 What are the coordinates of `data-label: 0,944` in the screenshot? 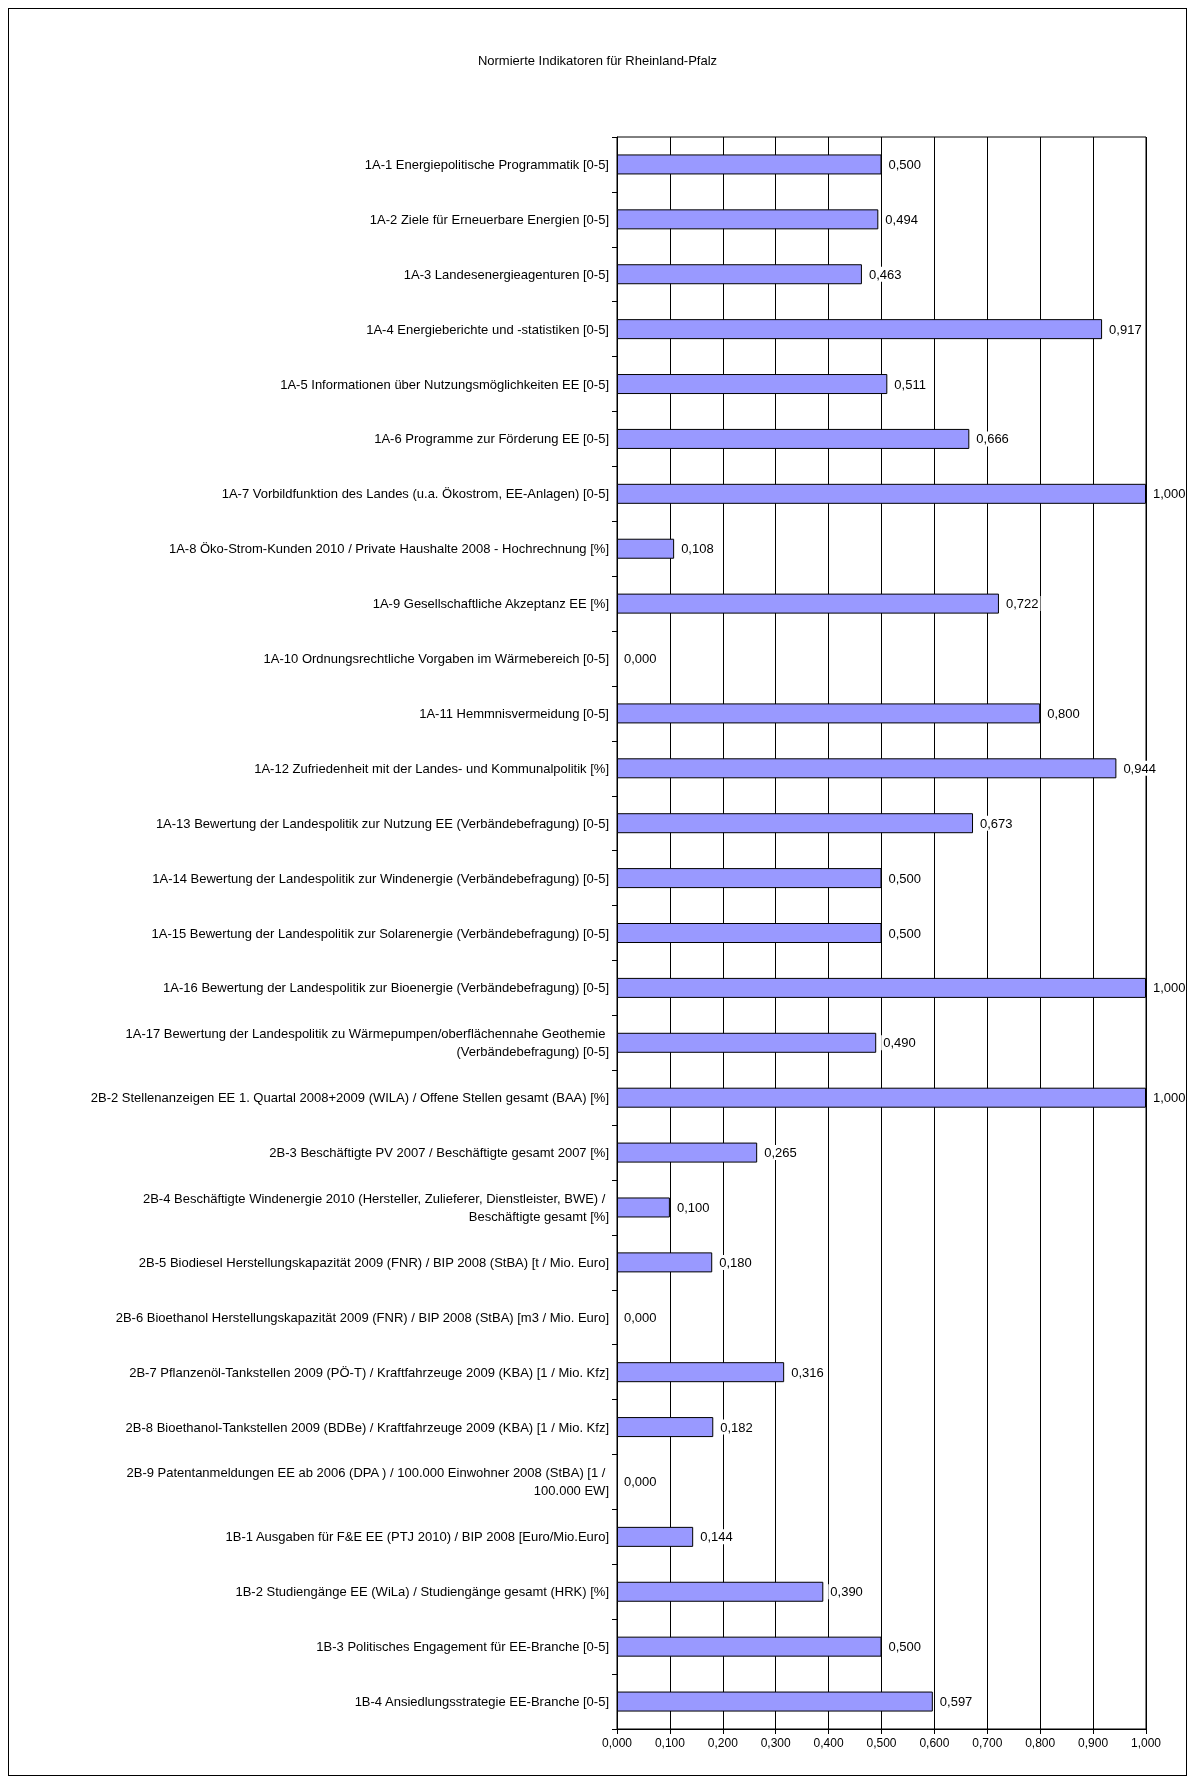 It's located at (1139, 768).